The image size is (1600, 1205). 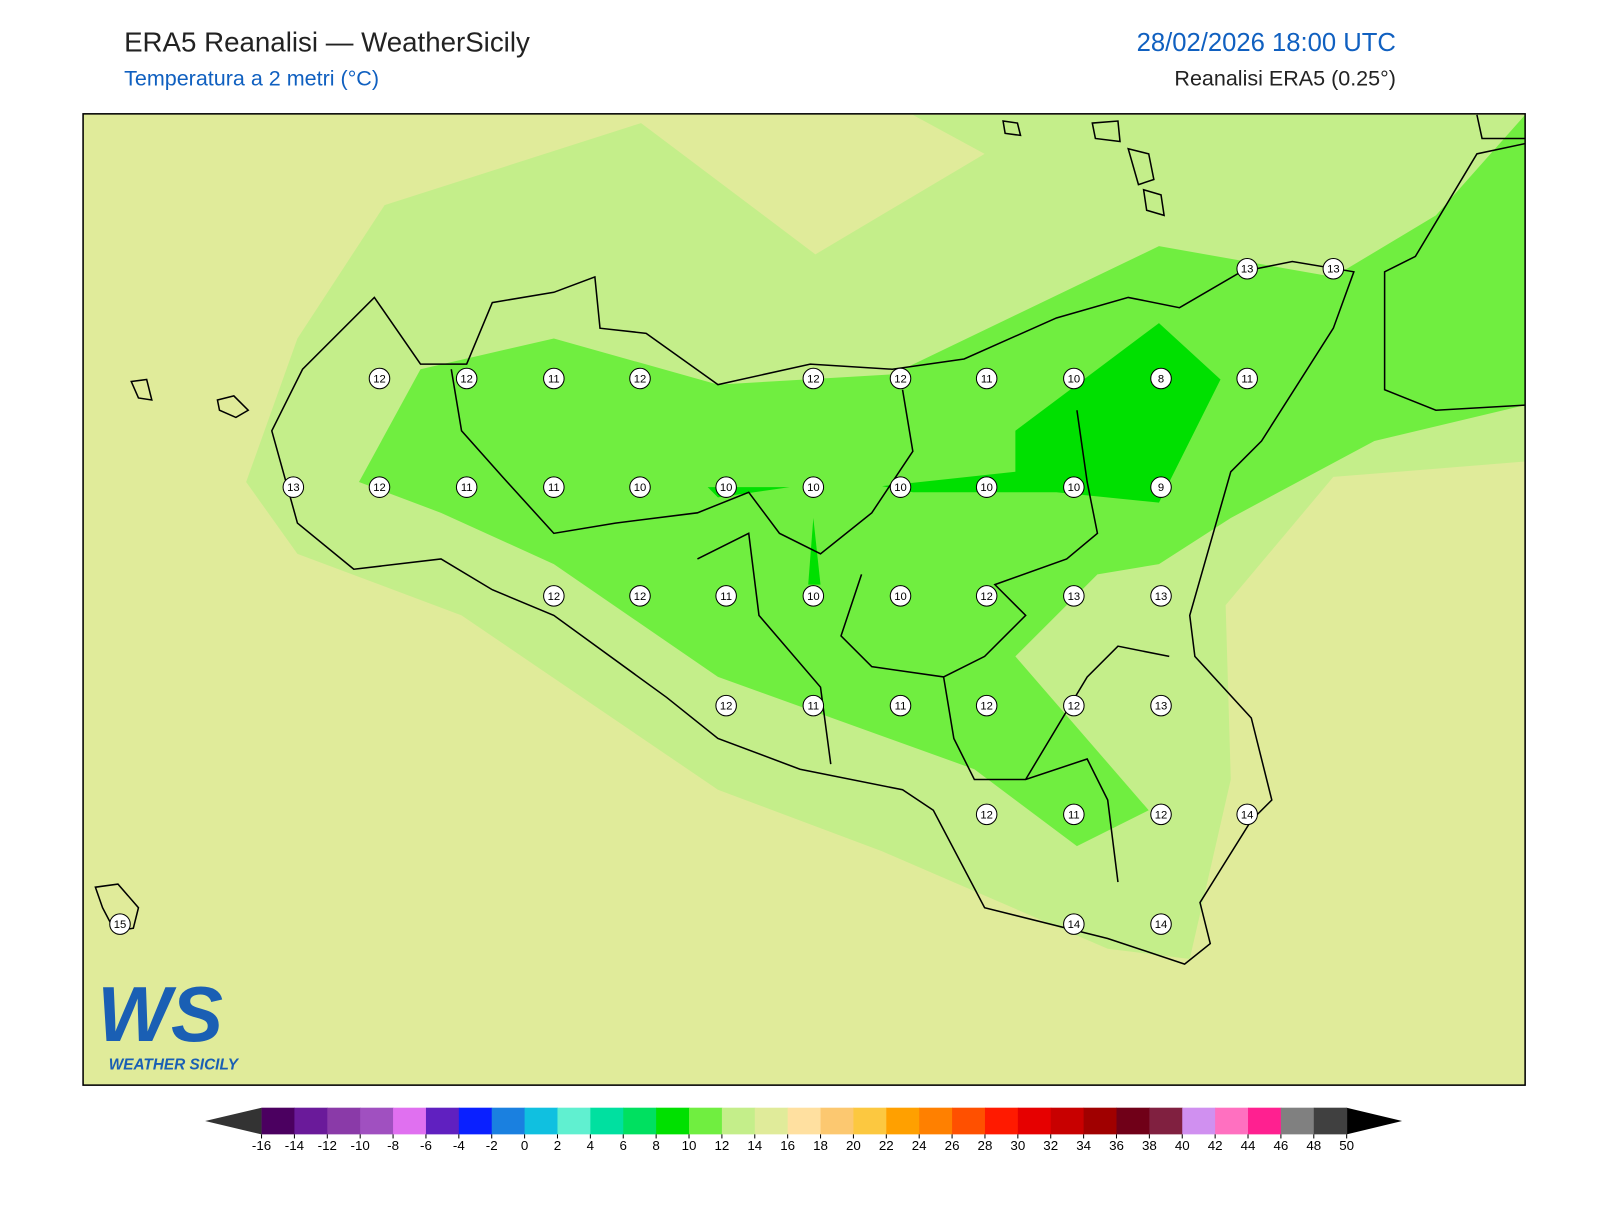 What do you see at coordinates (295, 1145) in the screenshot?
I see `colorbar-label: -14` at bounding box center [295, 1145].